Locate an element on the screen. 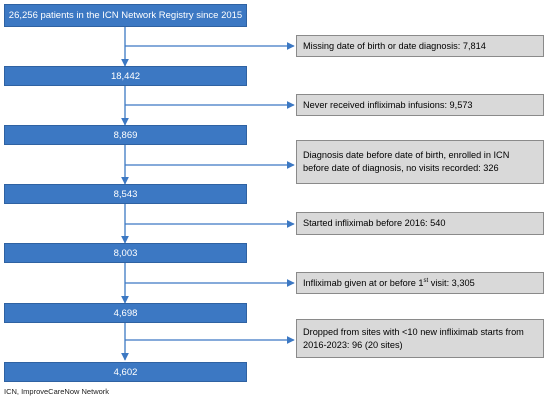  node-count-6: 4,698 is located at coordinates (125, 313).